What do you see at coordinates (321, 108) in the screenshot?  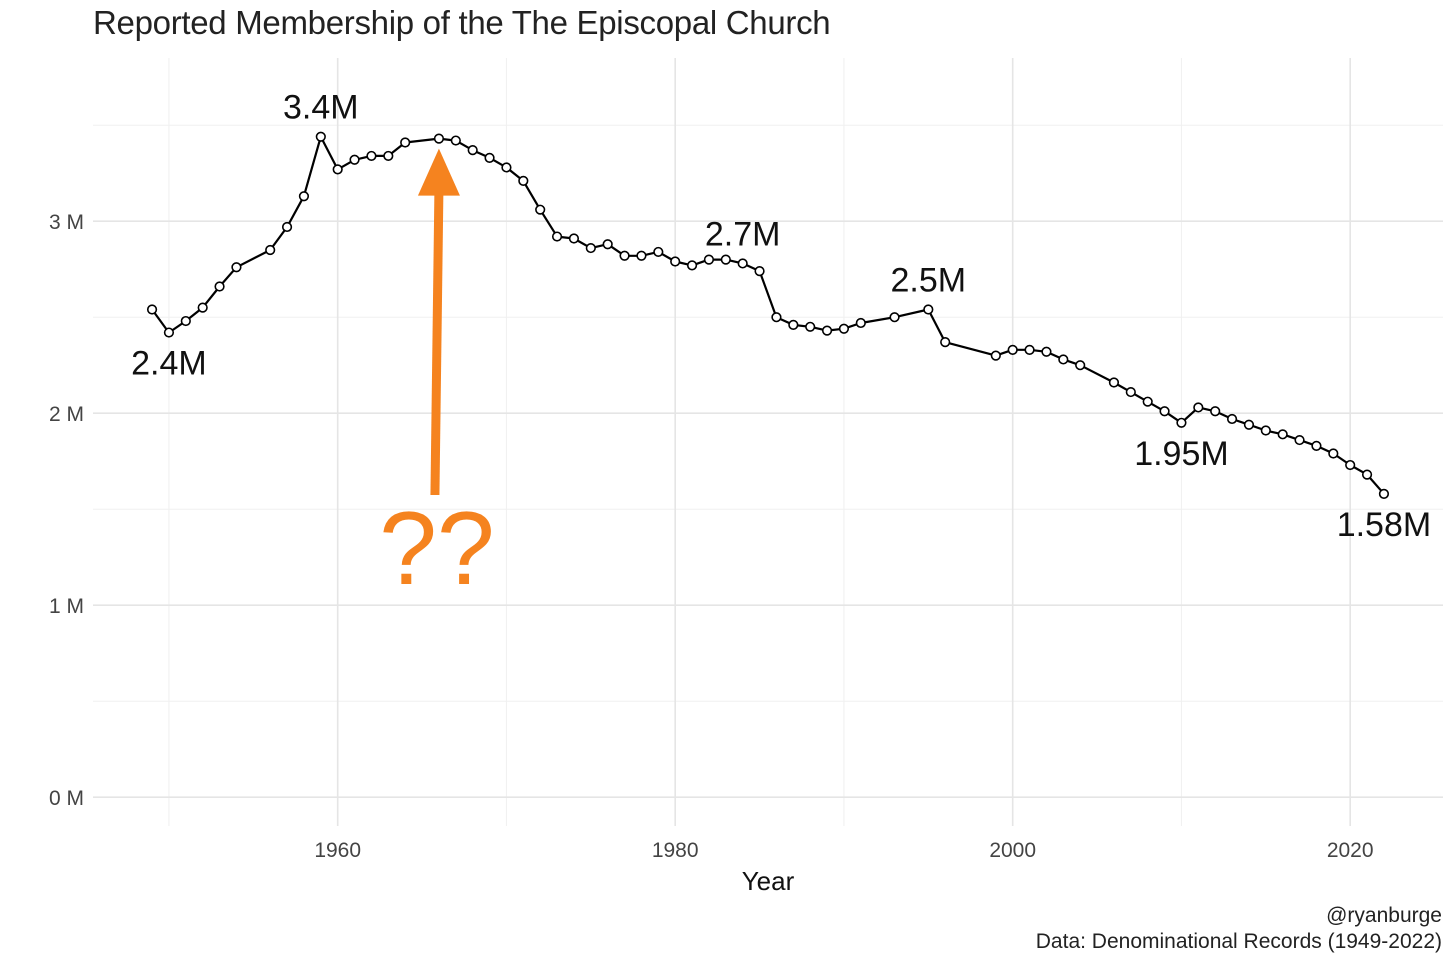 I see `data-label: 3.4M` at bounding box center [321, 108].